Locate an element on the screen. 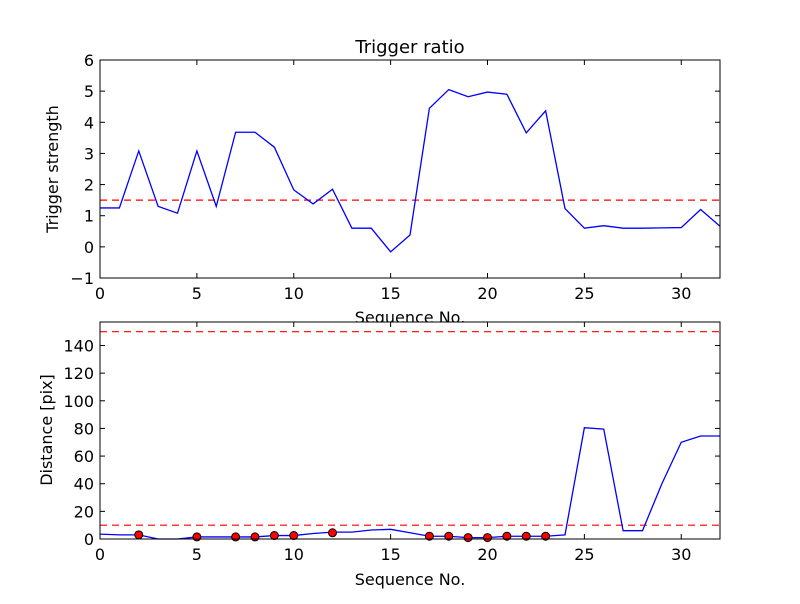 This screenshot has width=800, height=604. y-tick-label: 6 is located at coordinates (89, 60).